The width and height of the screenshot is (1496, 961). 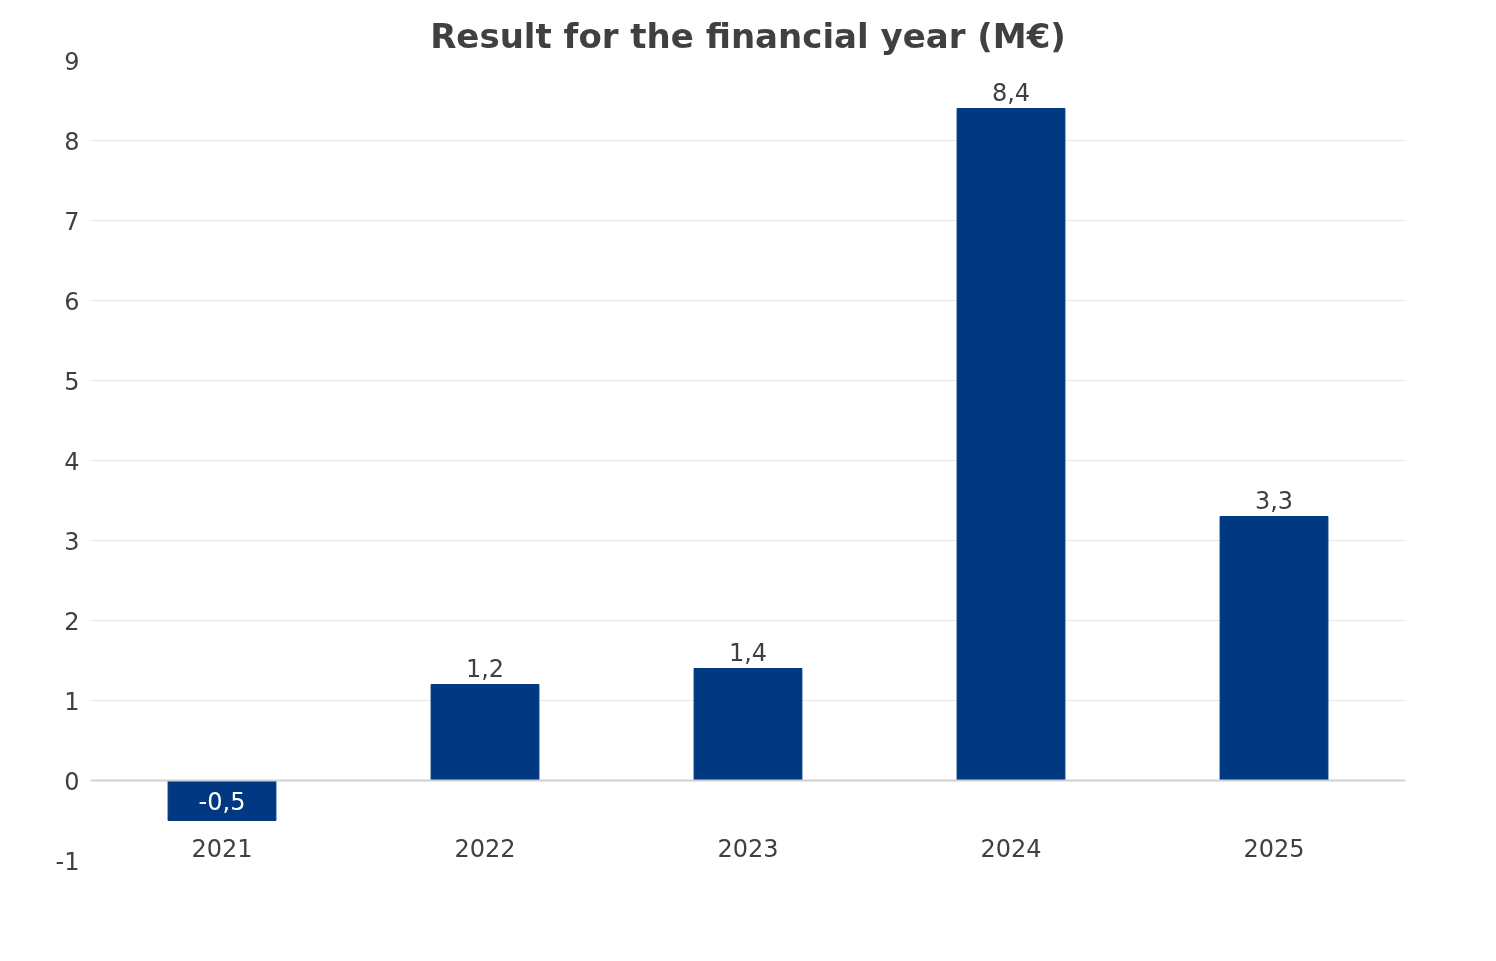 What do you see at coordinates (72, 61) in the screenshot?
I see `y-tick-label: 9` at bounding box center [72, 61].